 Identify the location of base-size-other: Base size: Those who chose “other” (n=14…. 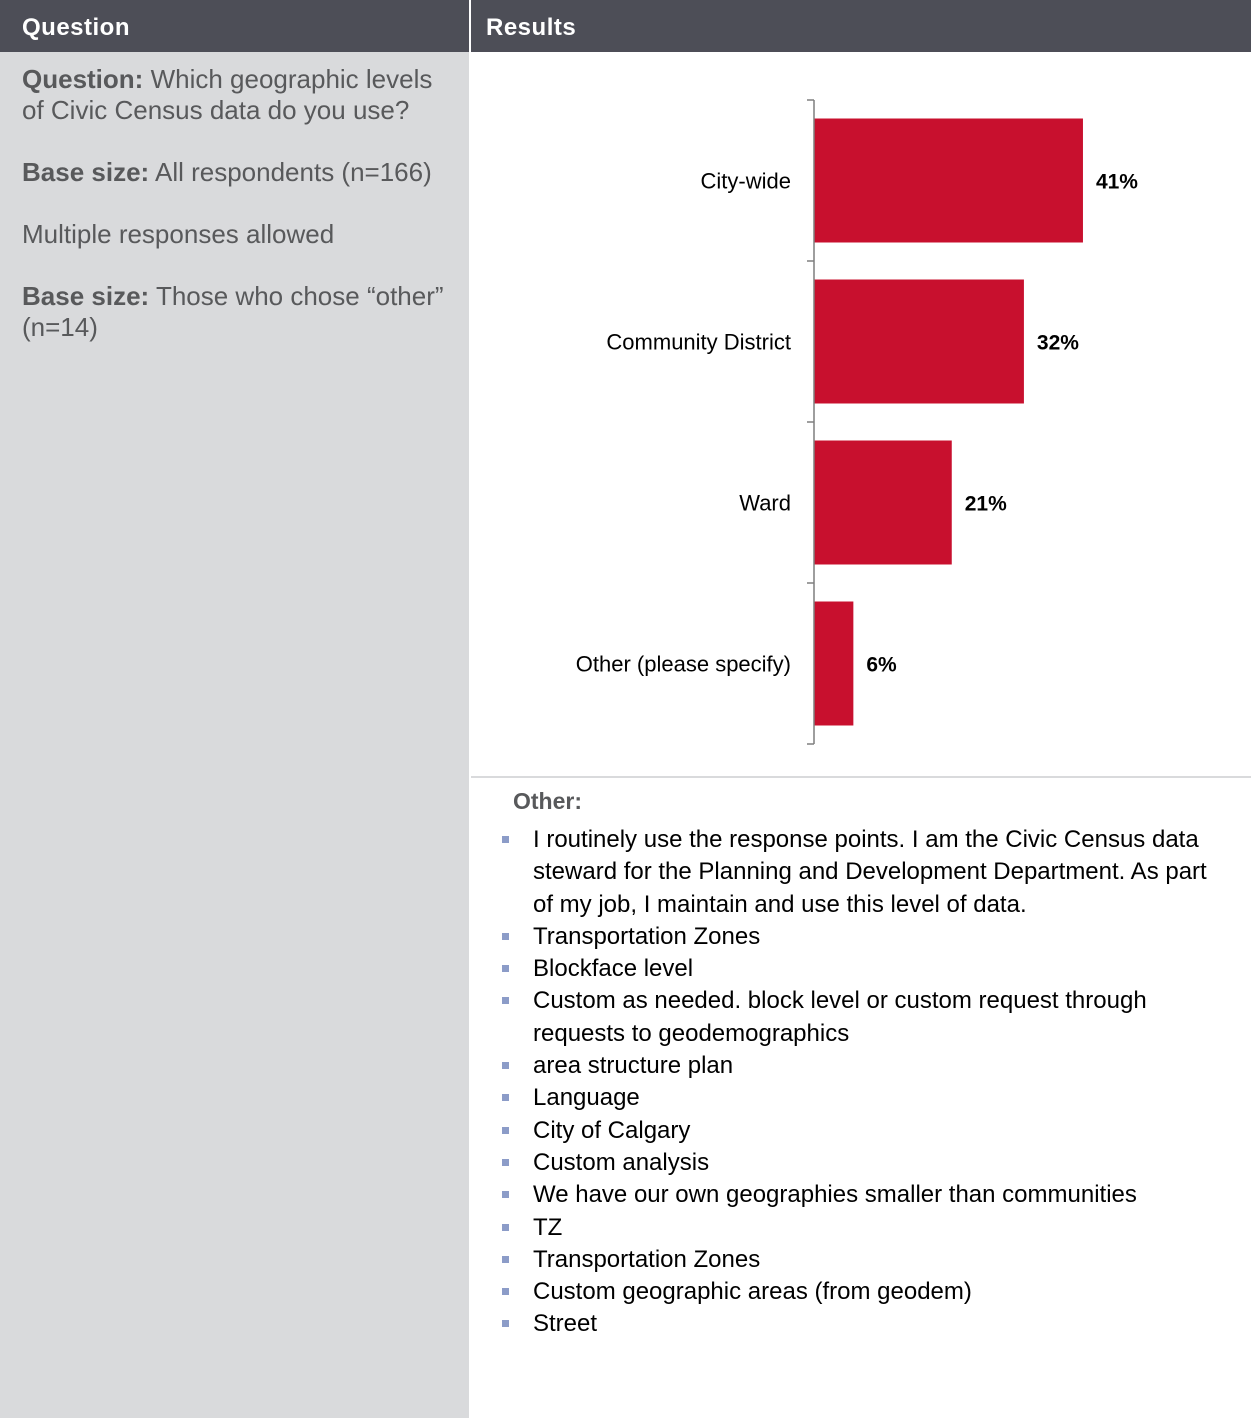
(233, 311).